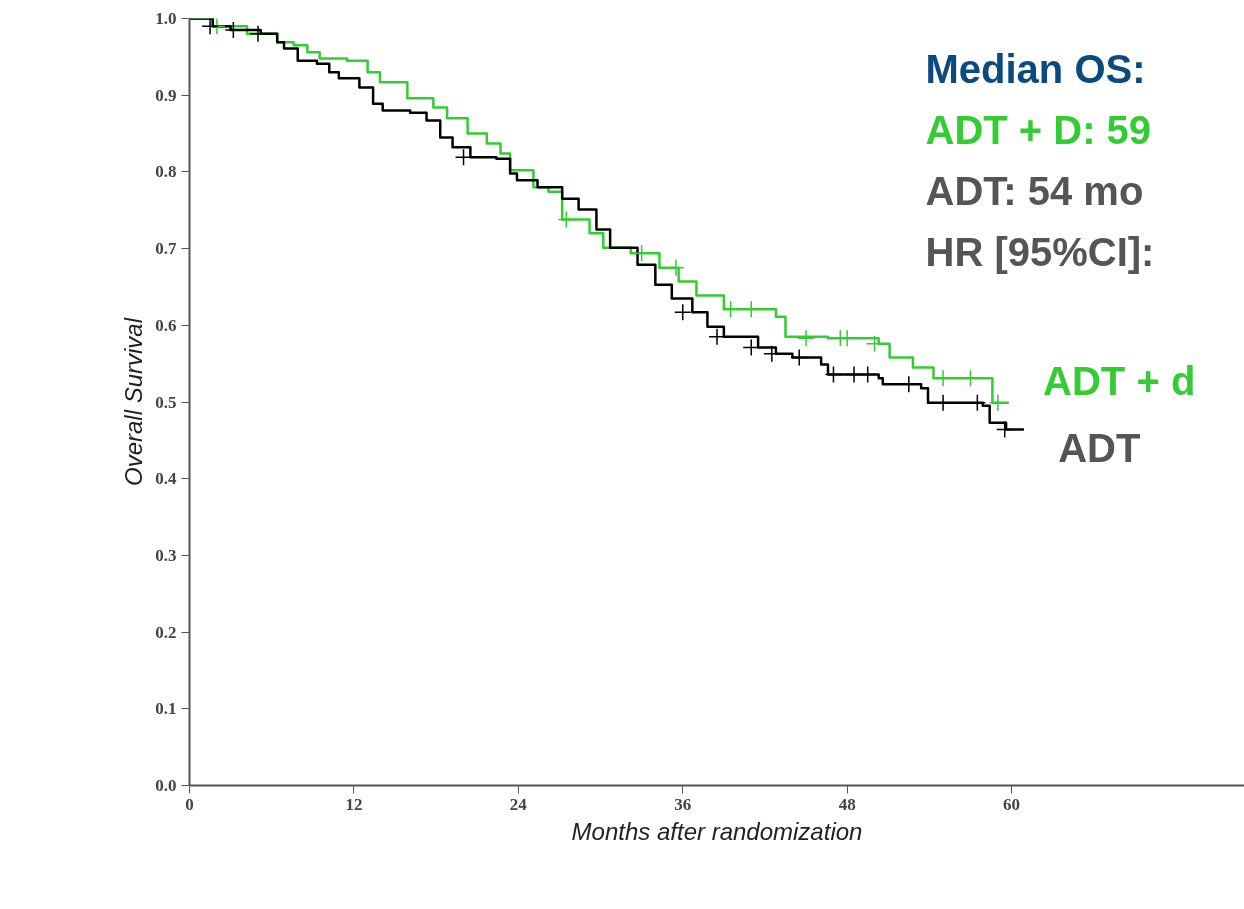 The height and width of the screenshot is (909, 1244). I want to click on y-tick-label: 0.2, so click(166, 632).